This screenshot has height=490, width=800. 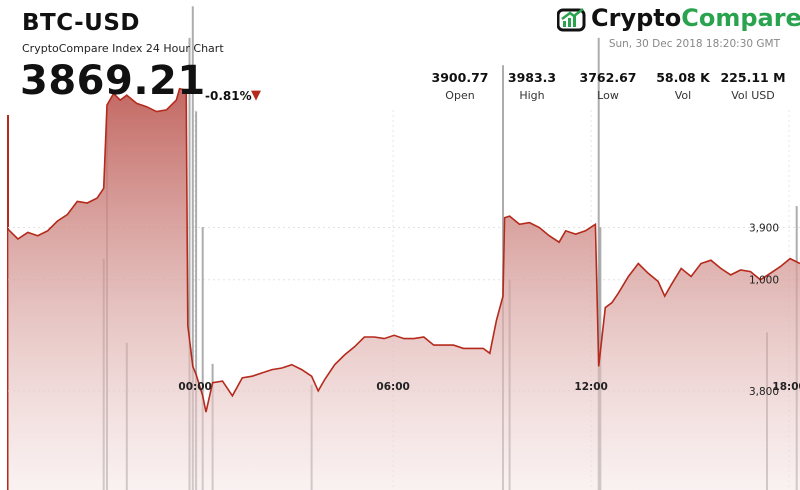 What do you see at coordinates (683, 86) in the screenshot?
I see `stat-vol: 58.08 K Vol` at bounding box center [683, 86].